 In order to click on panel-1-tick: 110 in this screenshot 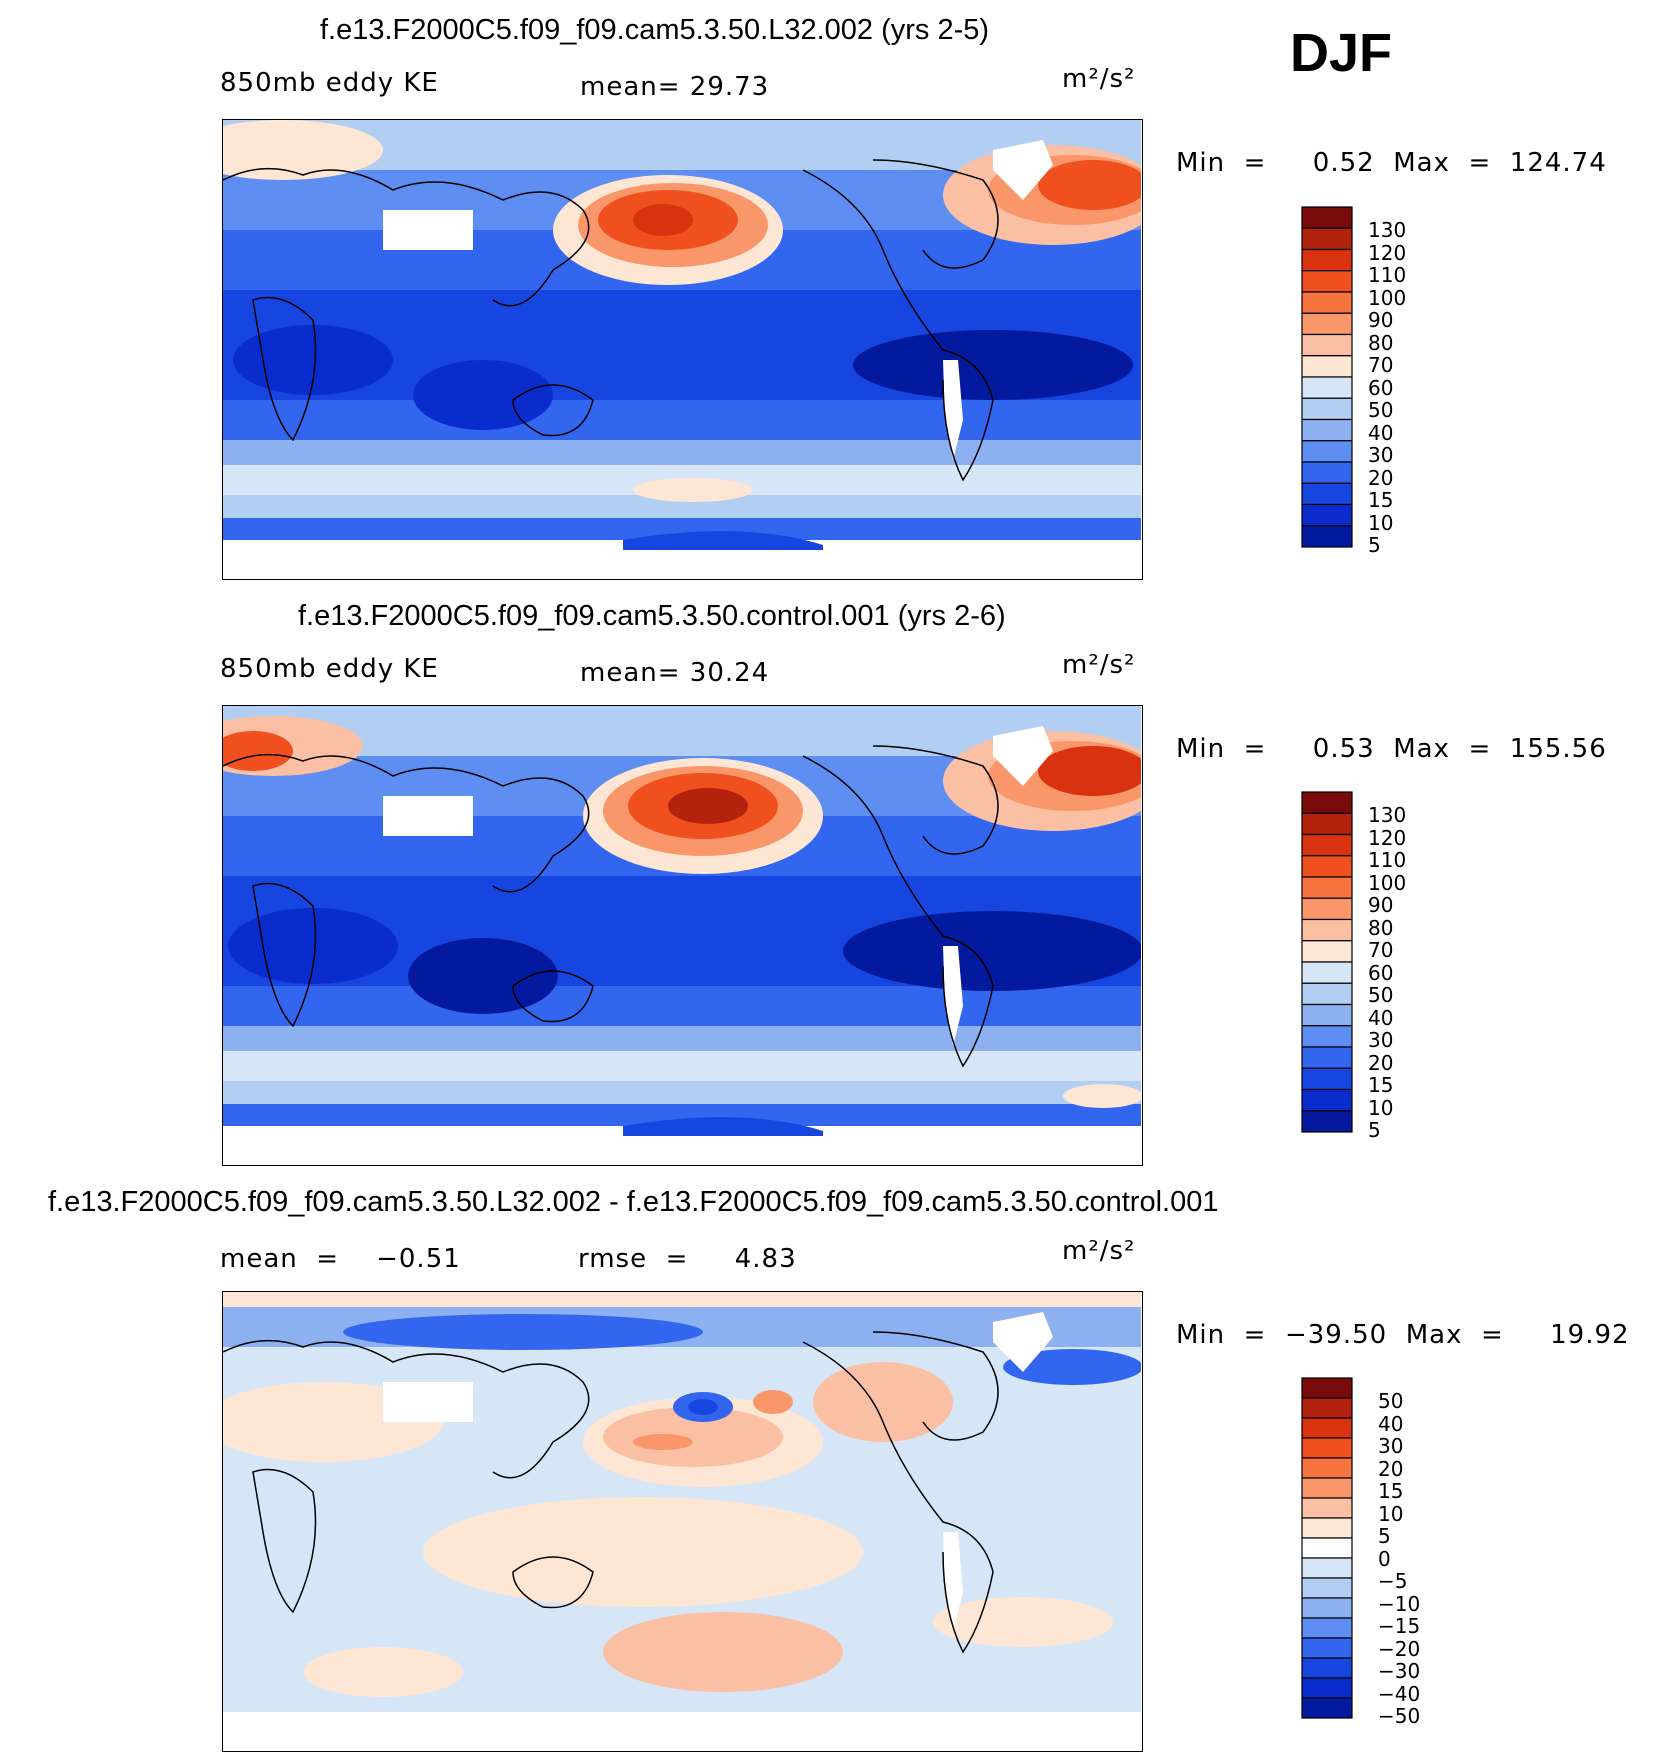, I will do `click(1387, 275)`.